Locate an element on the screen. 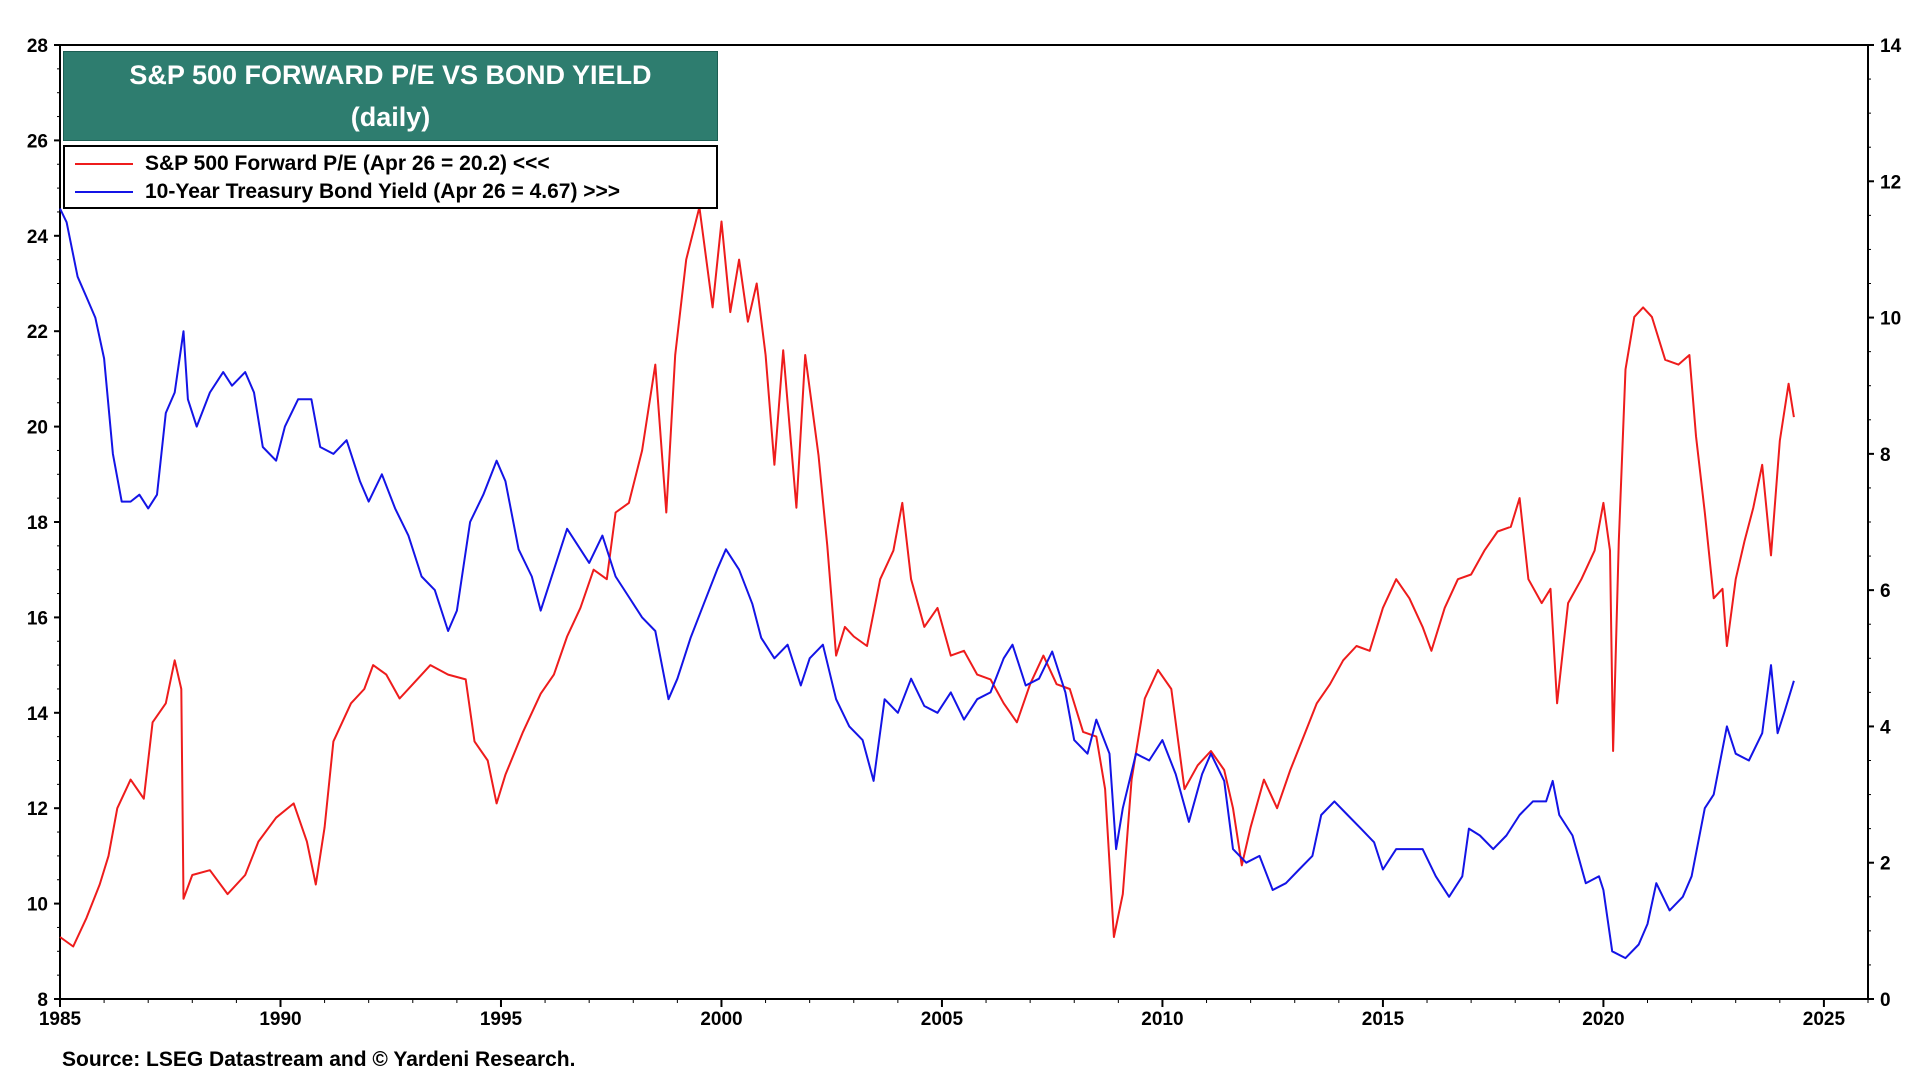  x-tick-label: 2025 is located at coordinates (1824, 1019).